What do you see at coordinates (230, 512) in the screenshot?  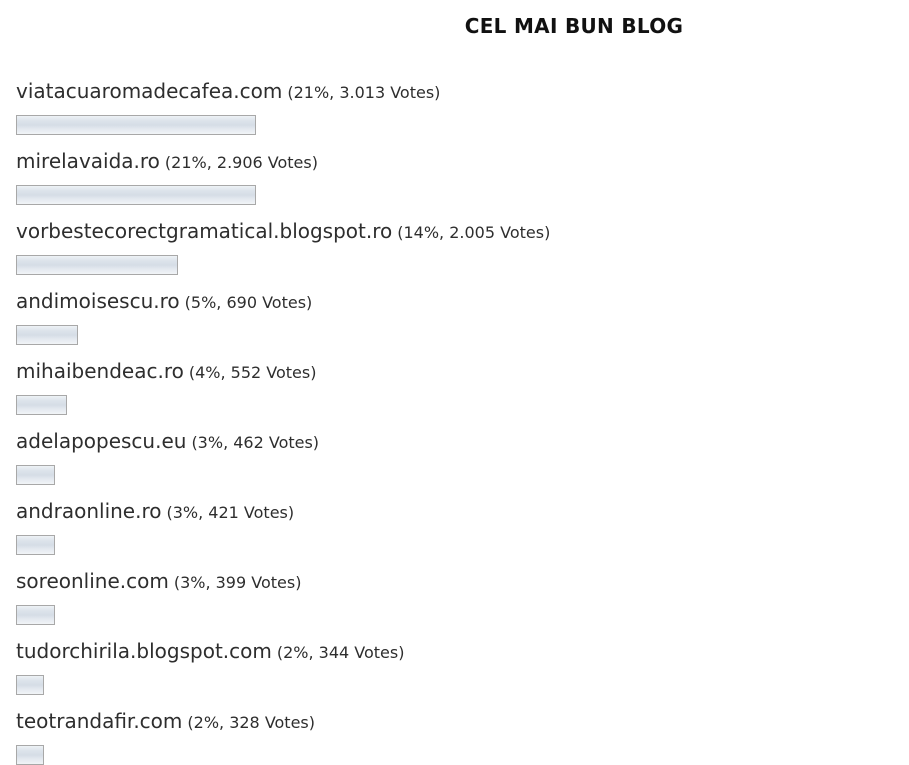 I see `poll-option-votes: (3%, 421 Votes)` at bounding box center [230, 512].